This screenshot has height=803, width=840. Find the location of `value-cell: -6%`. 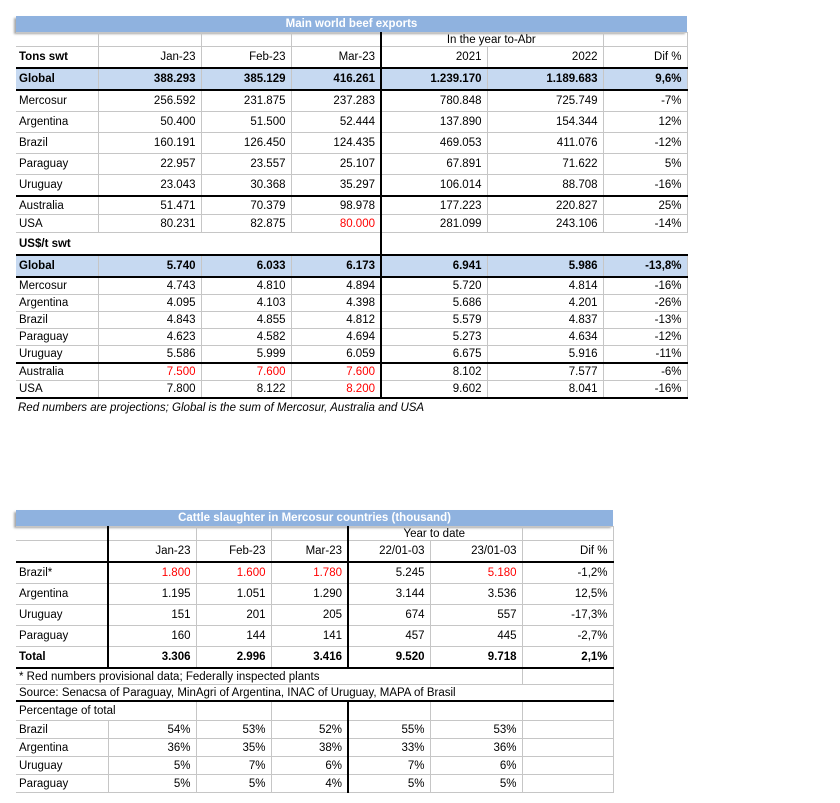

value-cell: -6% is located at coordinates (645, 371).